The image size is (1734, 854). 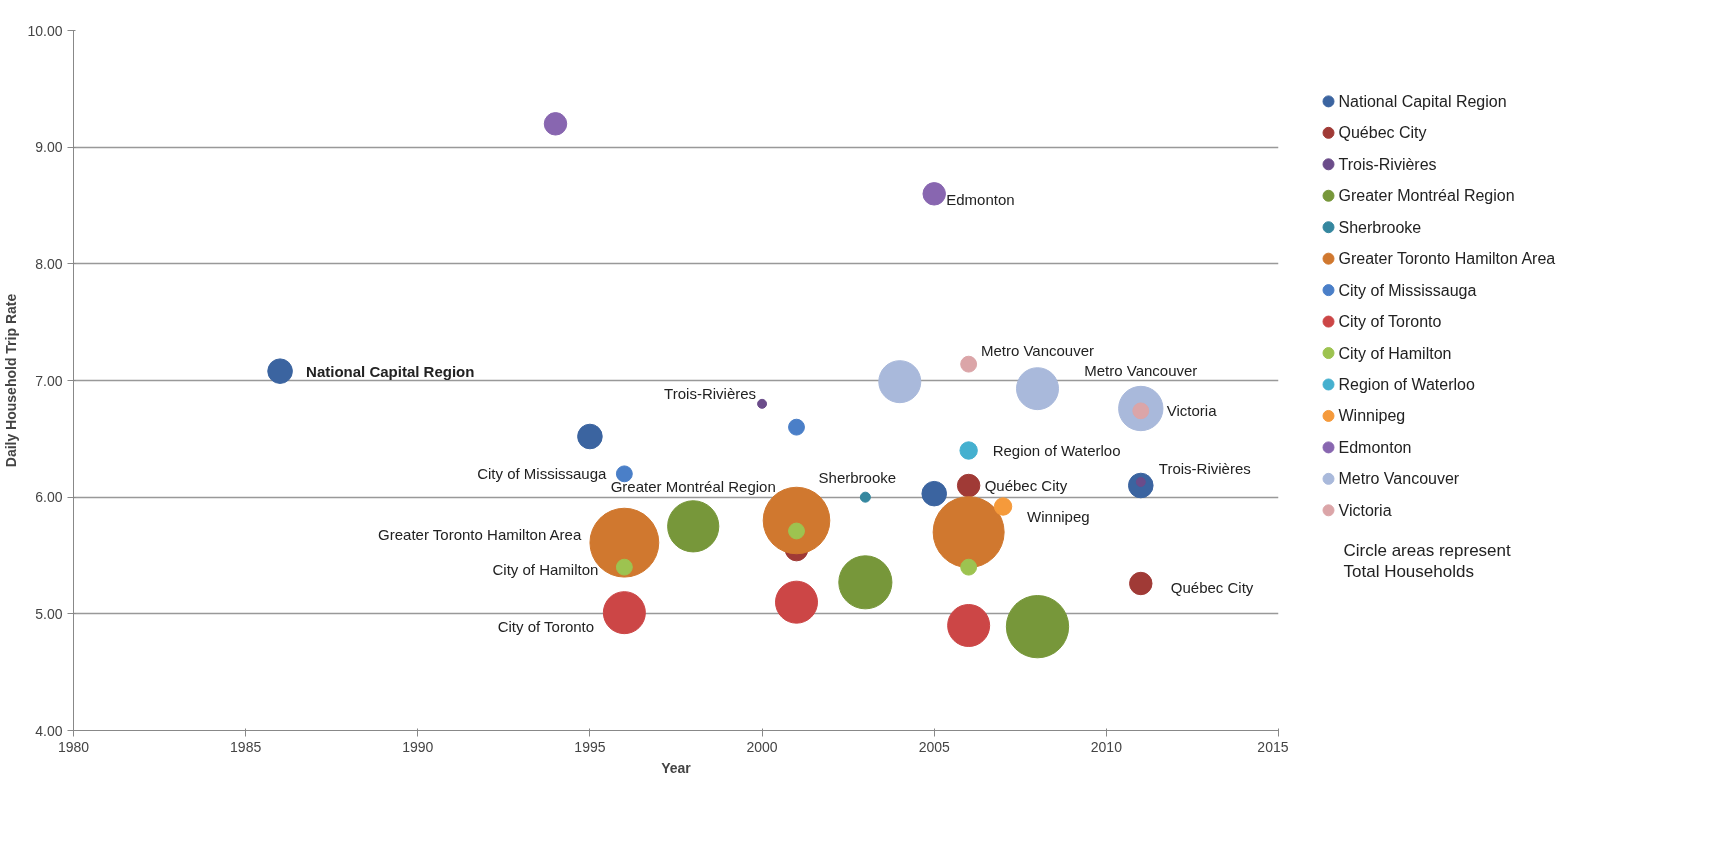 What do you see at coordinates (1422, 101) in the screenshot?
I see `legend-label: National Capital Region` at bounding box center [1422, 101].